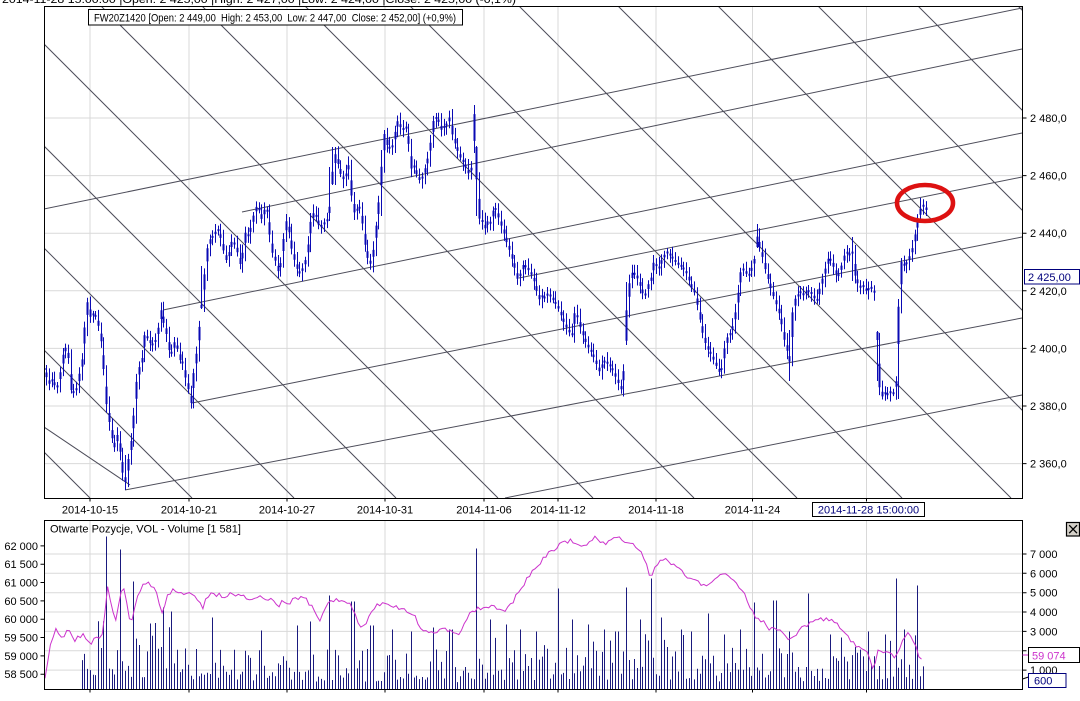  Describe the element at coordinates (21, 584) in the screenshot. I see `svg-text: 61 000` at that location.